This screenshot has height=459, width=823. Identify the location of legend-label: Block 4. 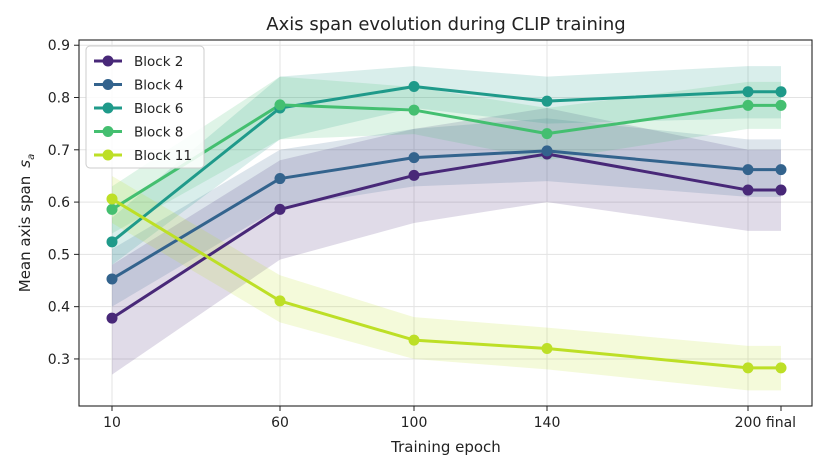
(158, 86).